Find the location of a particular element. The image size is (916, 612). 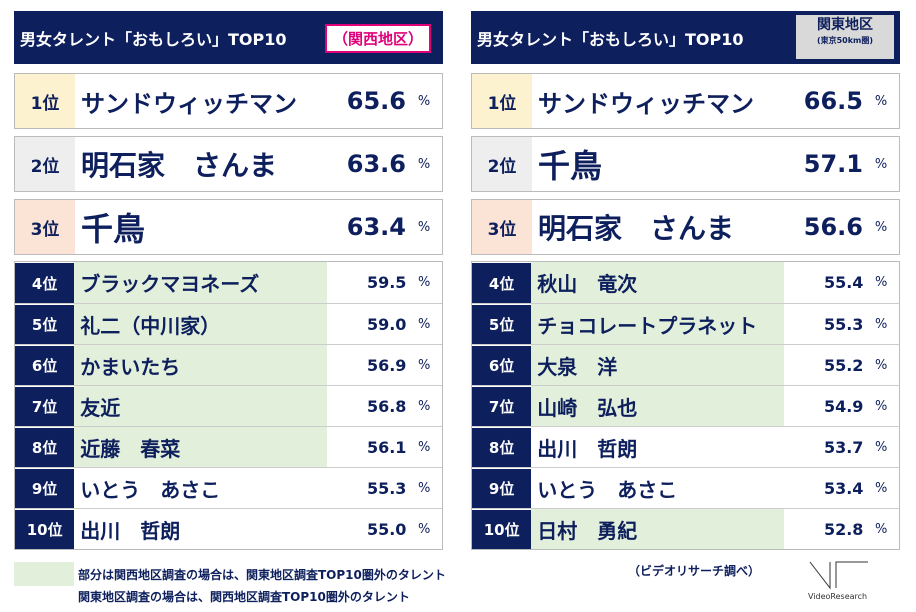

rank-row: 5位 礼二（中川家） 59.0 % is located at coordinates (228, 323).